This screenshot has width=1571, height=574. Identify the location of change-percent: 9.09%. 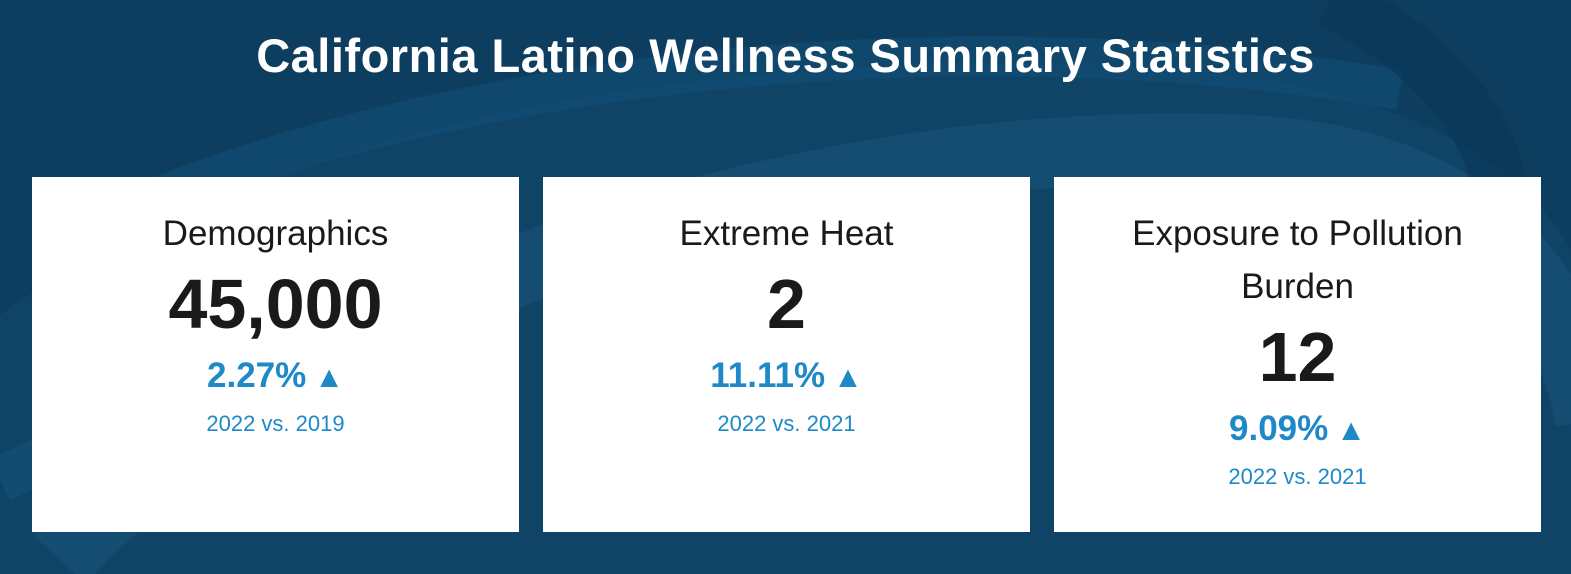
(1279, 428).